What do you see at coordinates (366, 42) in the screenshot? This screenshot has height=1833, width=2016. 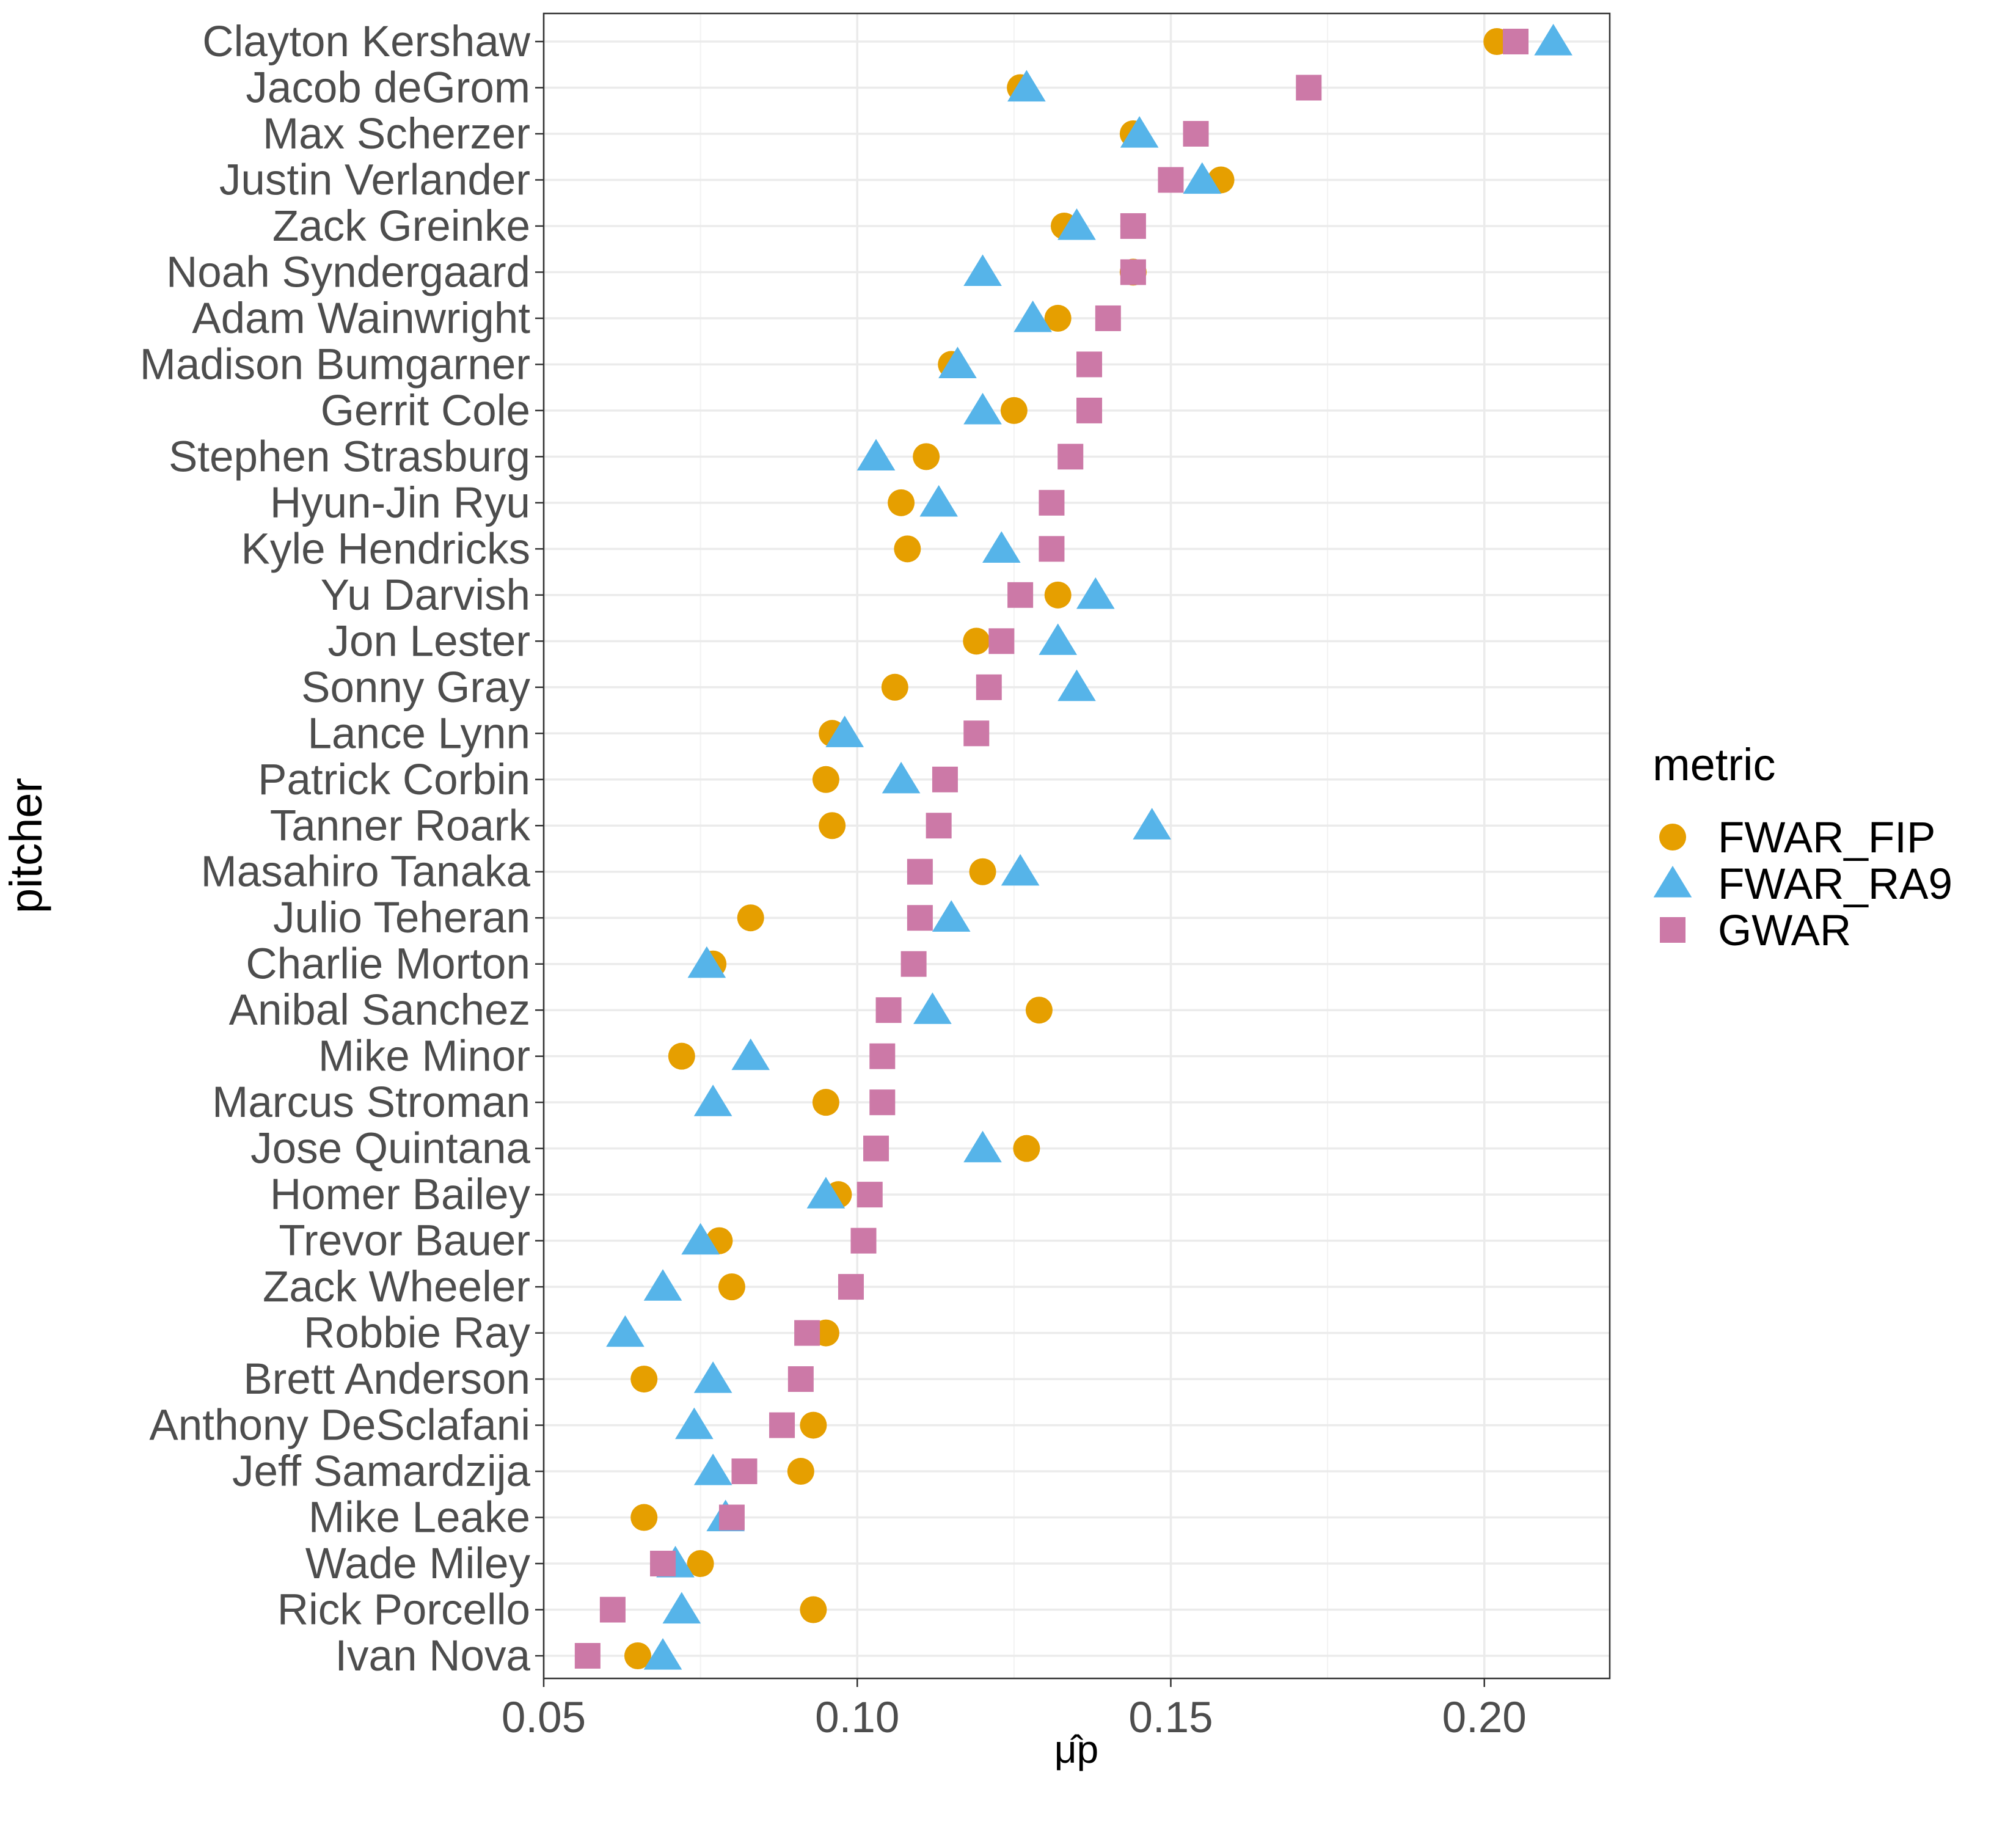 I see `y-tick-label: Clayton Kershaw` at bounding box center [366, 42].